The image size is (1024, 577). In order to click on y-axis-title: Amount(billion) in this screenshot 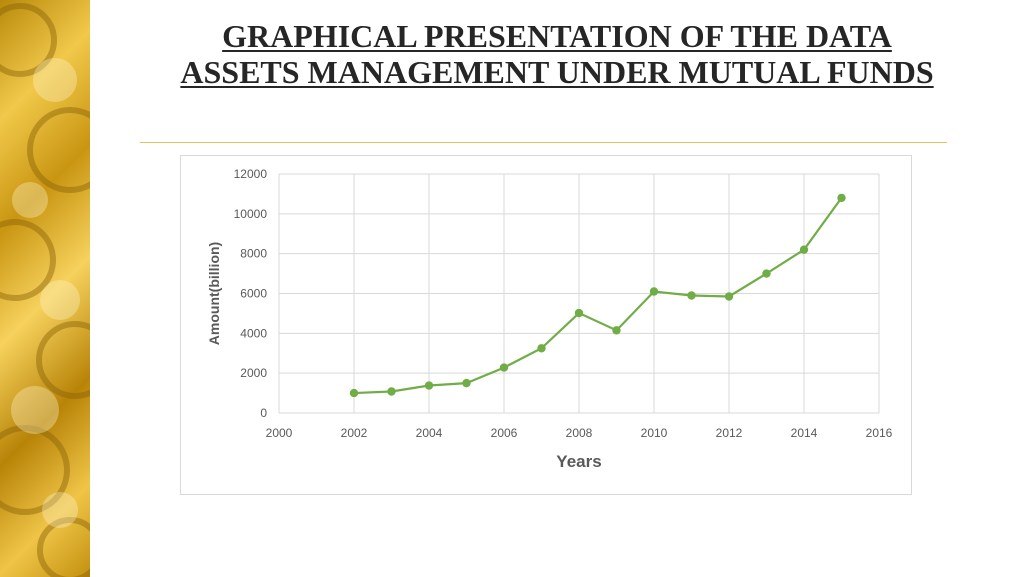, I will do `click(214, 293)`.